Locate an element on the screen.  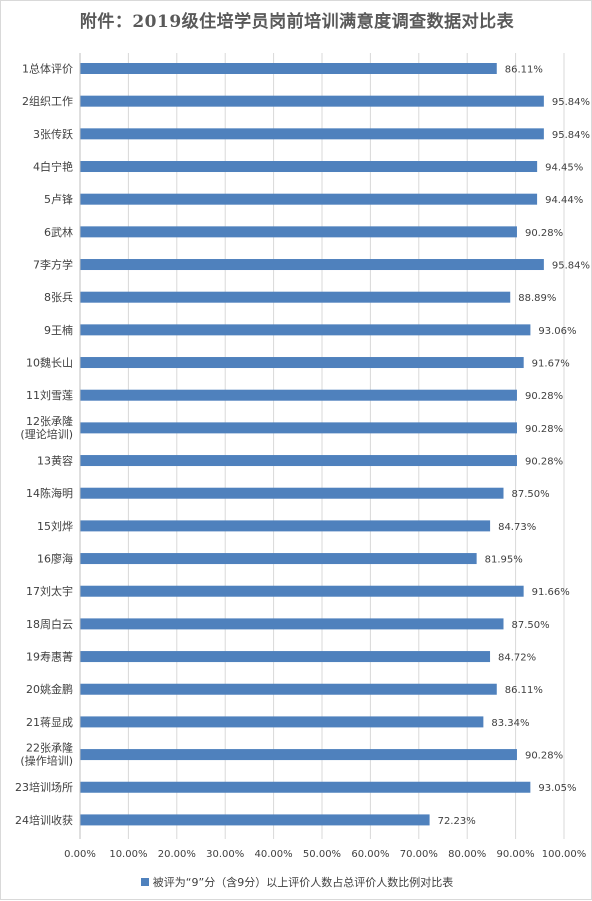
data-label: 93.06% is located at coordinates (557, 331).